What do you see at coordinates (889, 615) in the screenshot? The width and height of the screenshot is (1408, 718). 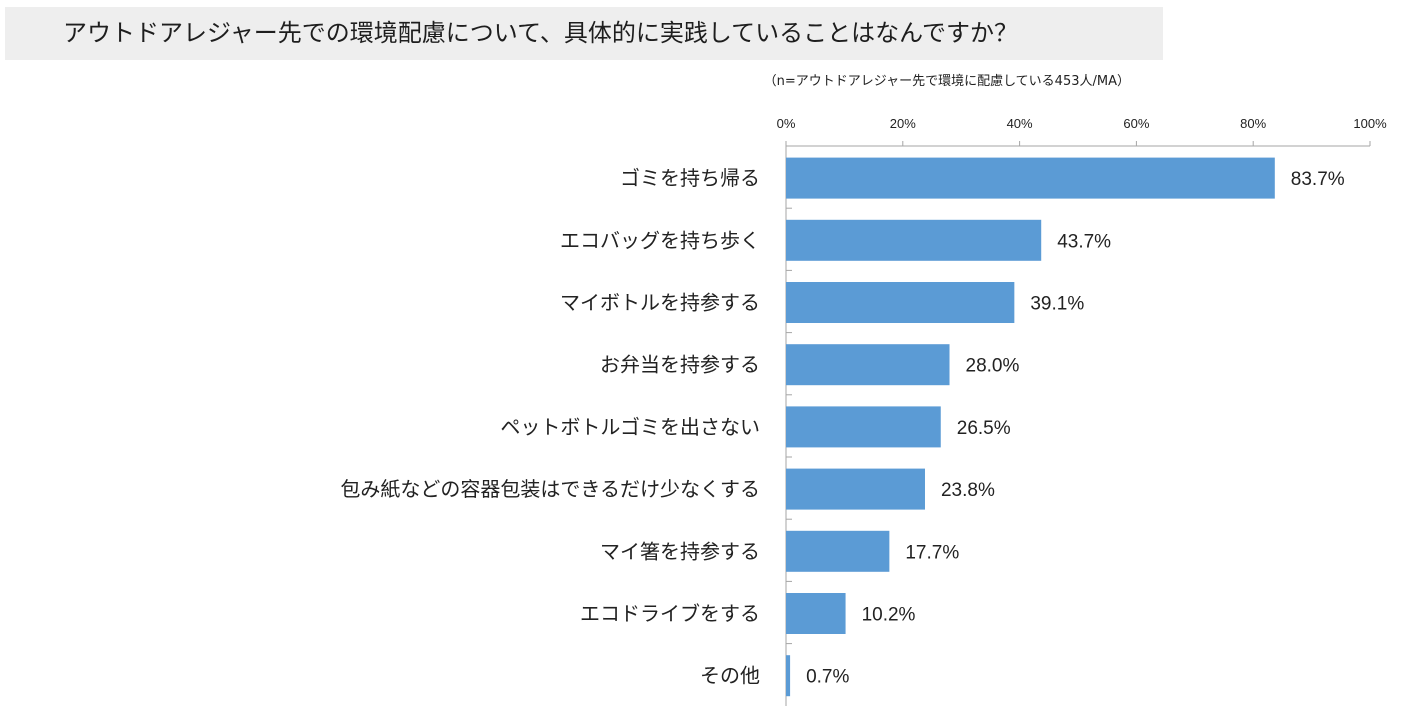 I see `data-label: 10.2%` at bounding box center [889, 615].